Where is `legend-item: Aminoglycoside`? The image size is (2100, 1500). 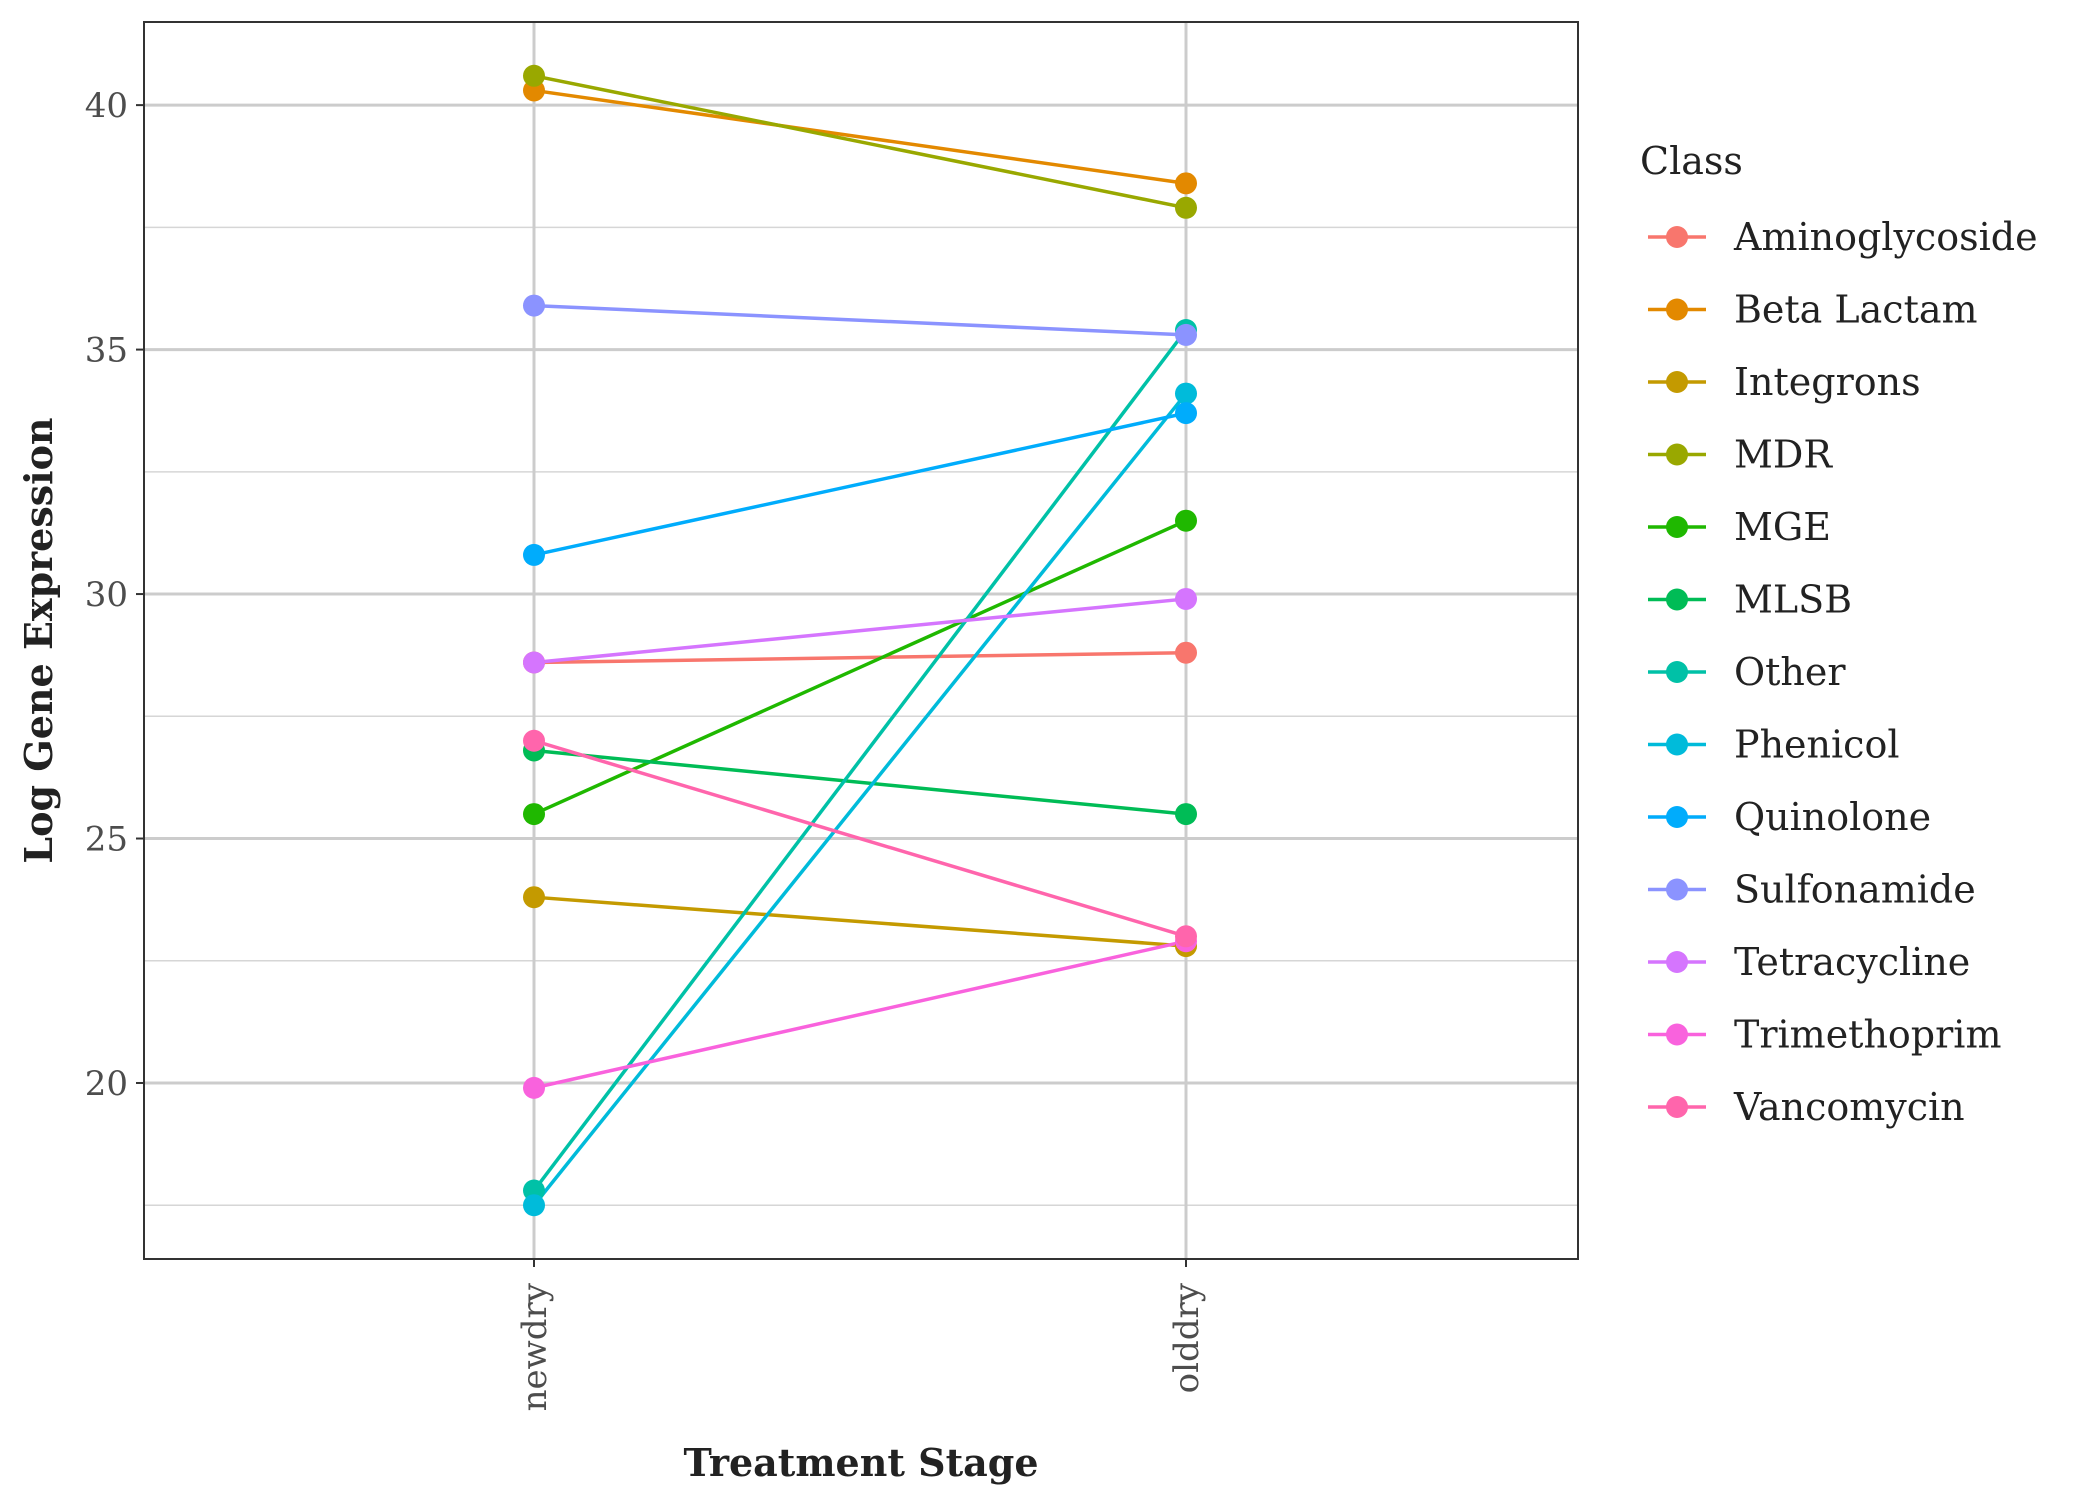 legend-item: Aminoglycoside is located at coordinates (1843, 237).